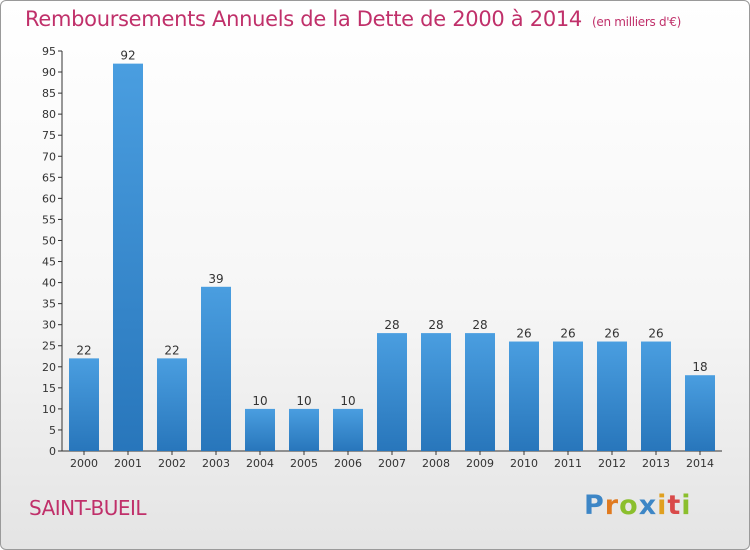  What do you see at coordinates (49, 304) in the screenshot?
I see `y-tick-label: 35` at bounding box center [49, 304].